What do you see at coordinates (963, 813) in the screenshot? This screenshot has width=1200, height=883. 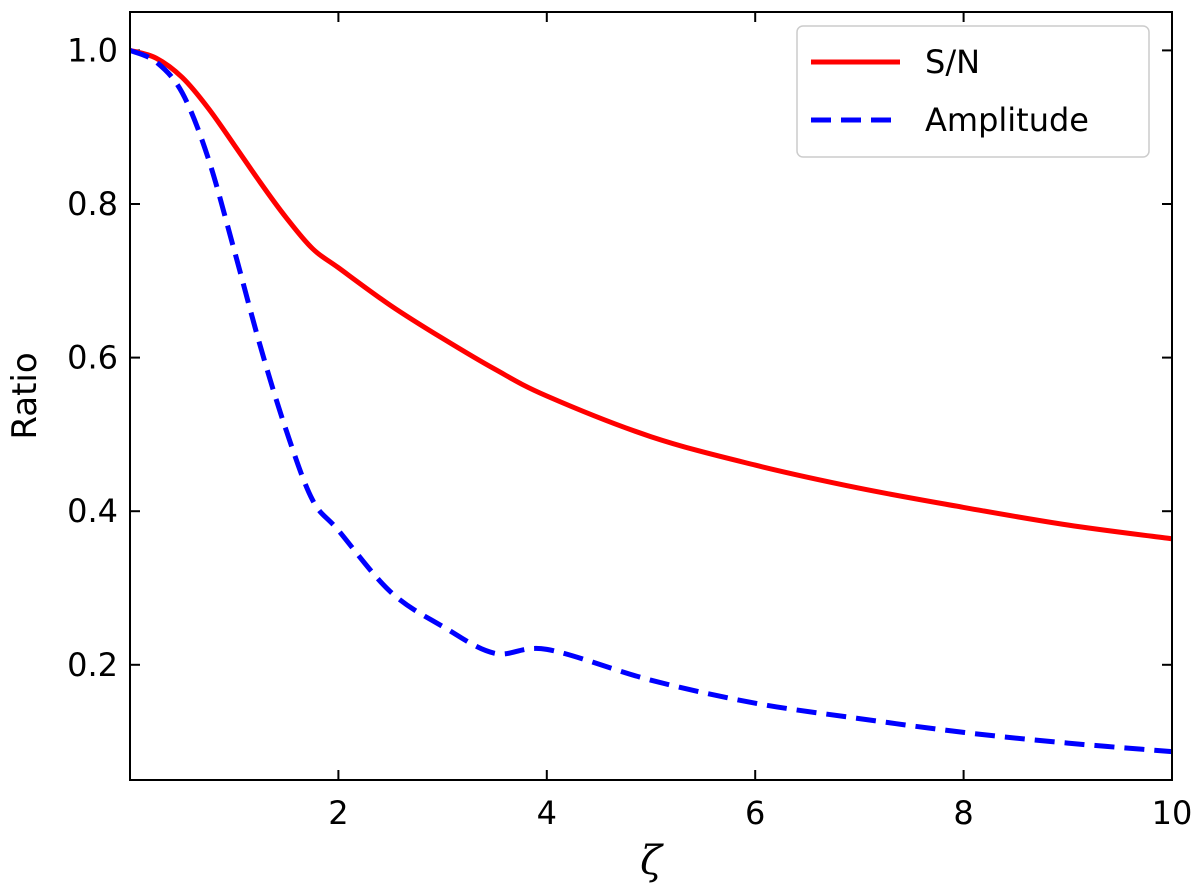 I see `x-tick-label: 8` at bounding box center [963, 813].